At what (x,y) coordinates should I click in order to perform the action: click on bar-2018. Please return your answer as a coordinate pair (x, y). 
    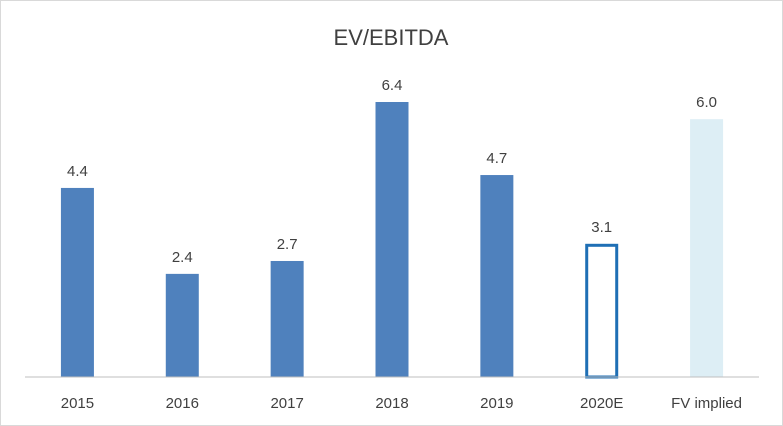
    Looking at the image, I should click on (392, 239).